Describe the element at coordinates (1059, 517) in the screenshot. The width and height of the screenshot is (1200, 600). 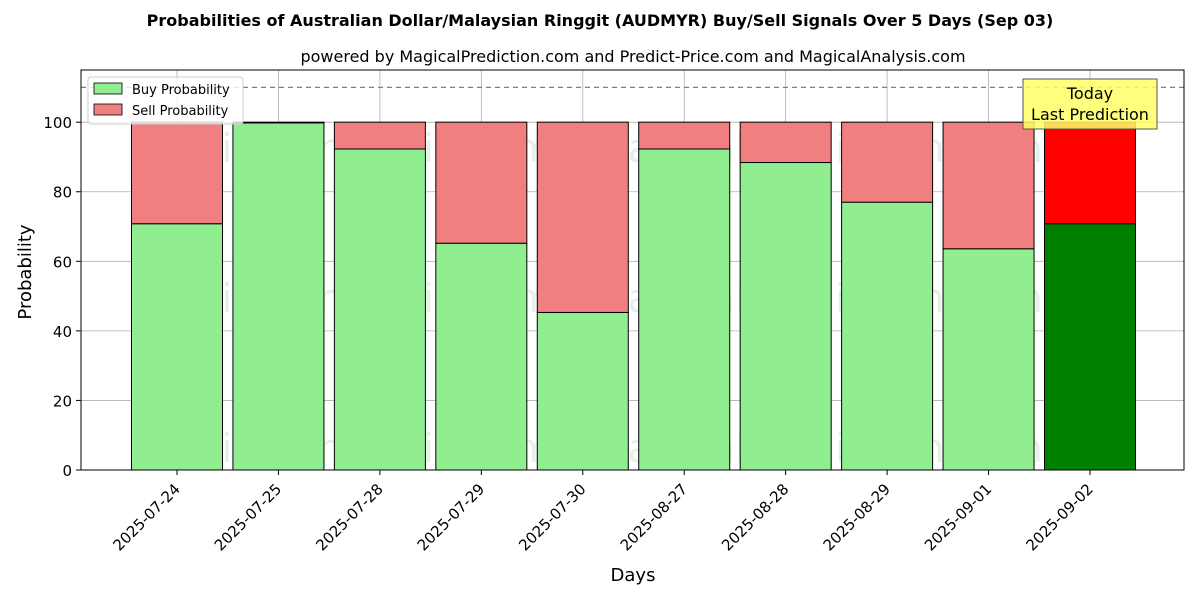
I see `x-tick-label: 2025-09-02` at that location.